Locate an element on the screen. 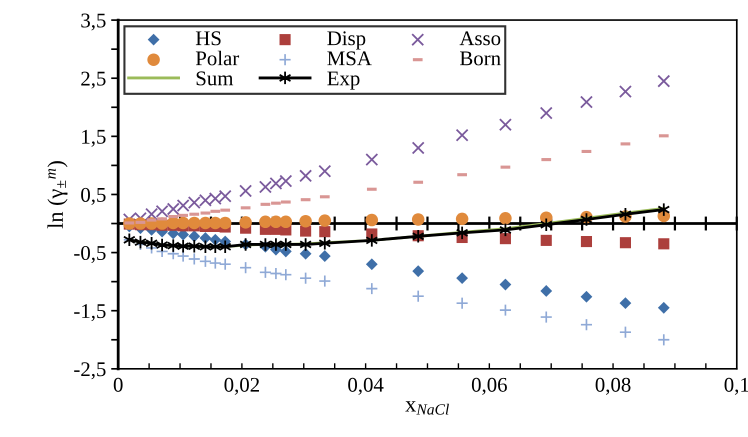 This screenshot has width=748, height=437. y-axis-title: ln (γ$_{±}$$^{m}$) is located at coordinates (57, 194).